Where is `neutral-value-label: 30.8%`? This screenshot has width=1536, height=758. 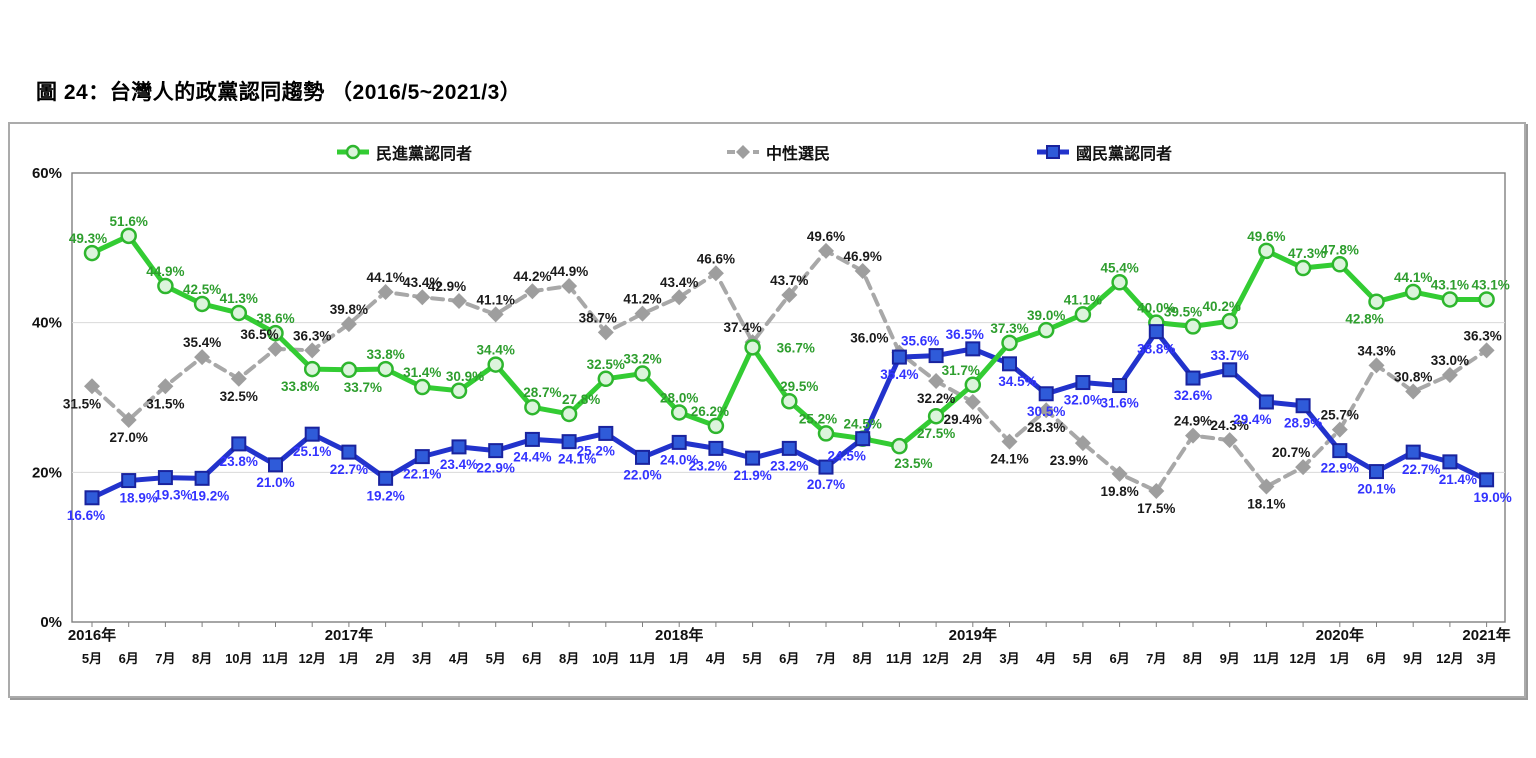
neutral-value-label: 30.8% is located at coordinates (1413, 377).